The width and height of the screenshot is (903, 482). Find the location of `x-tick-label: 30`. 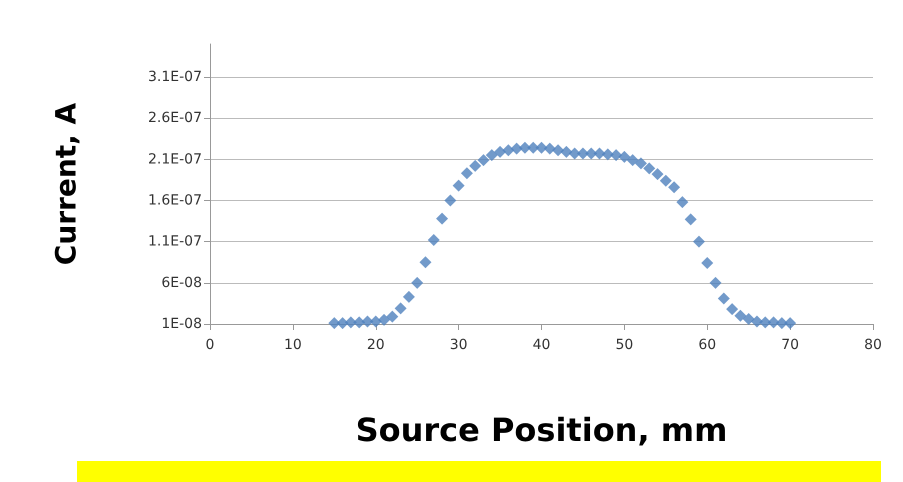

x-tick-label: 30 is located at coordinates (459, 345).